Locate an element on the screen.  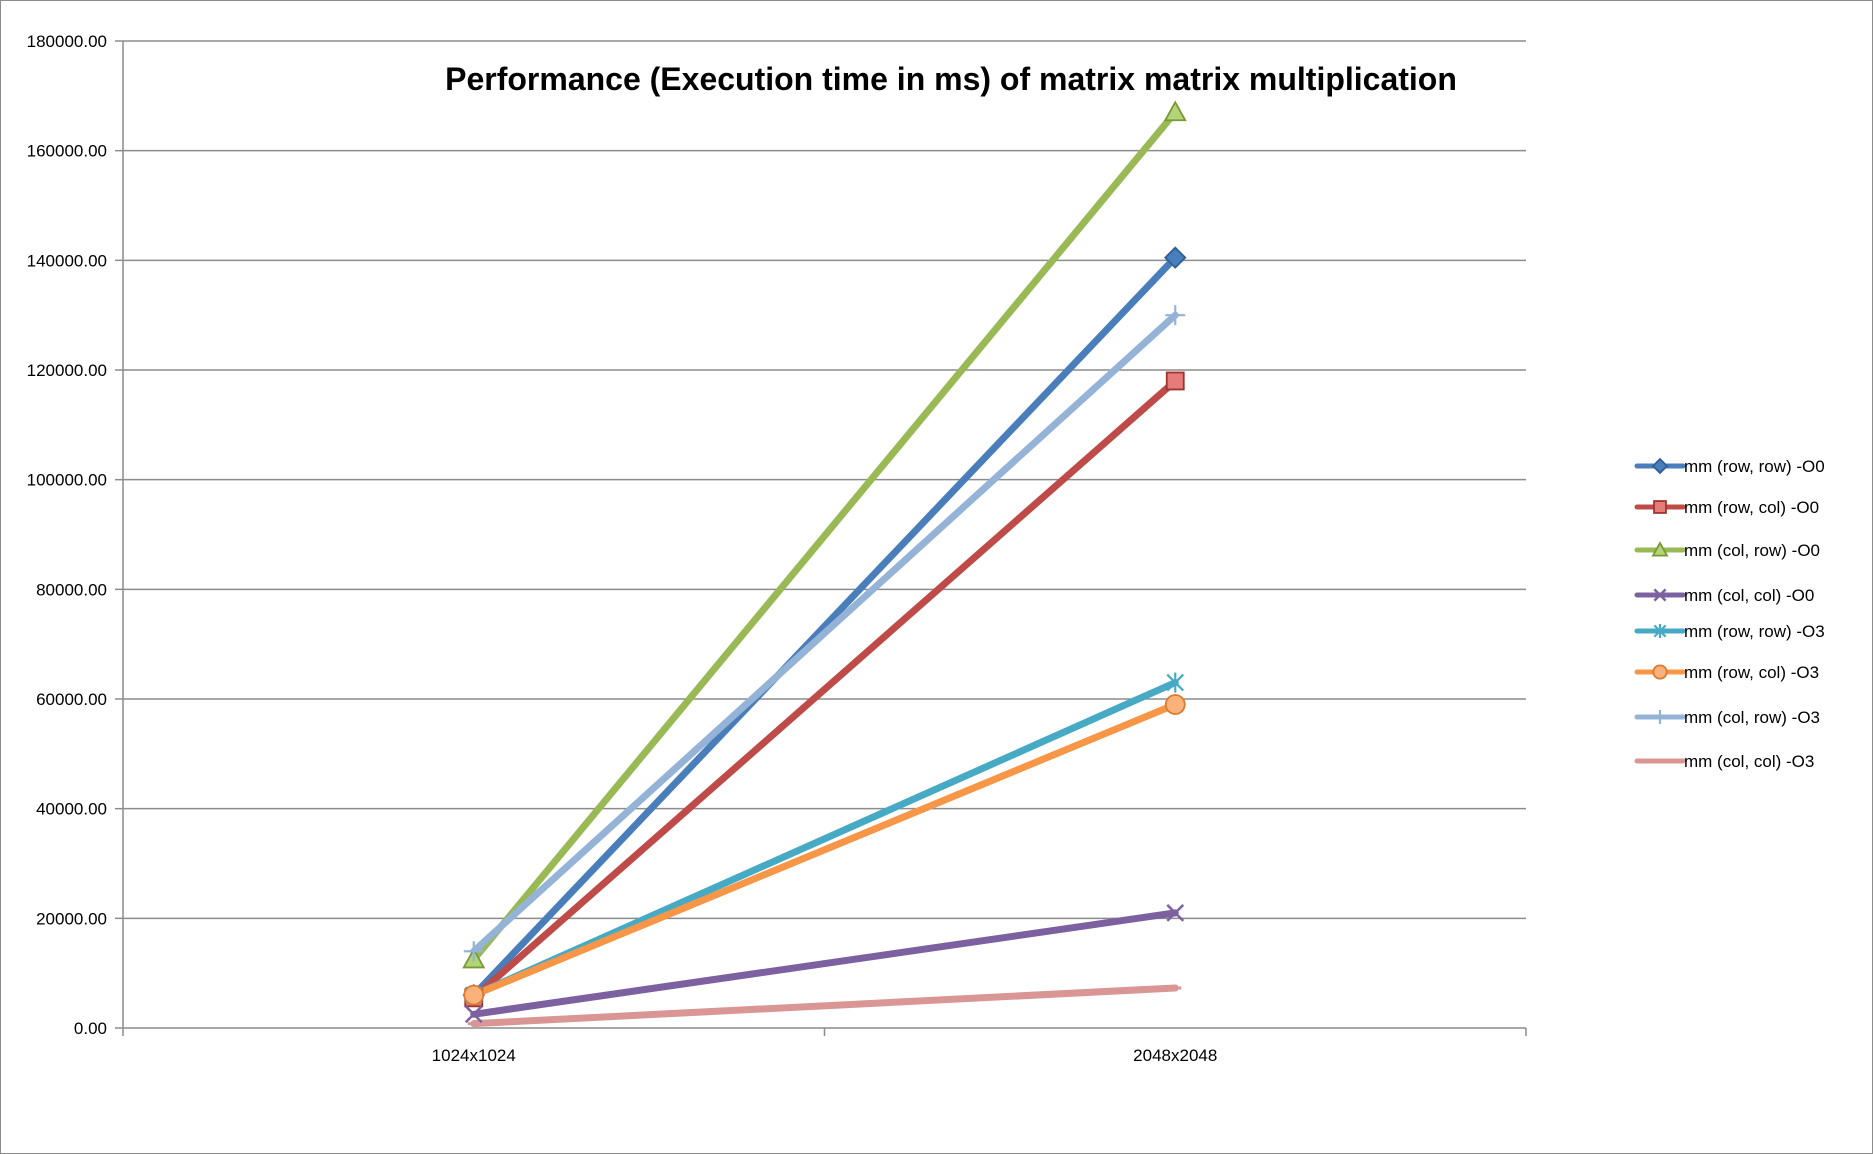
y-tick-label: 180000.00 is located at coordinates (67, 41).